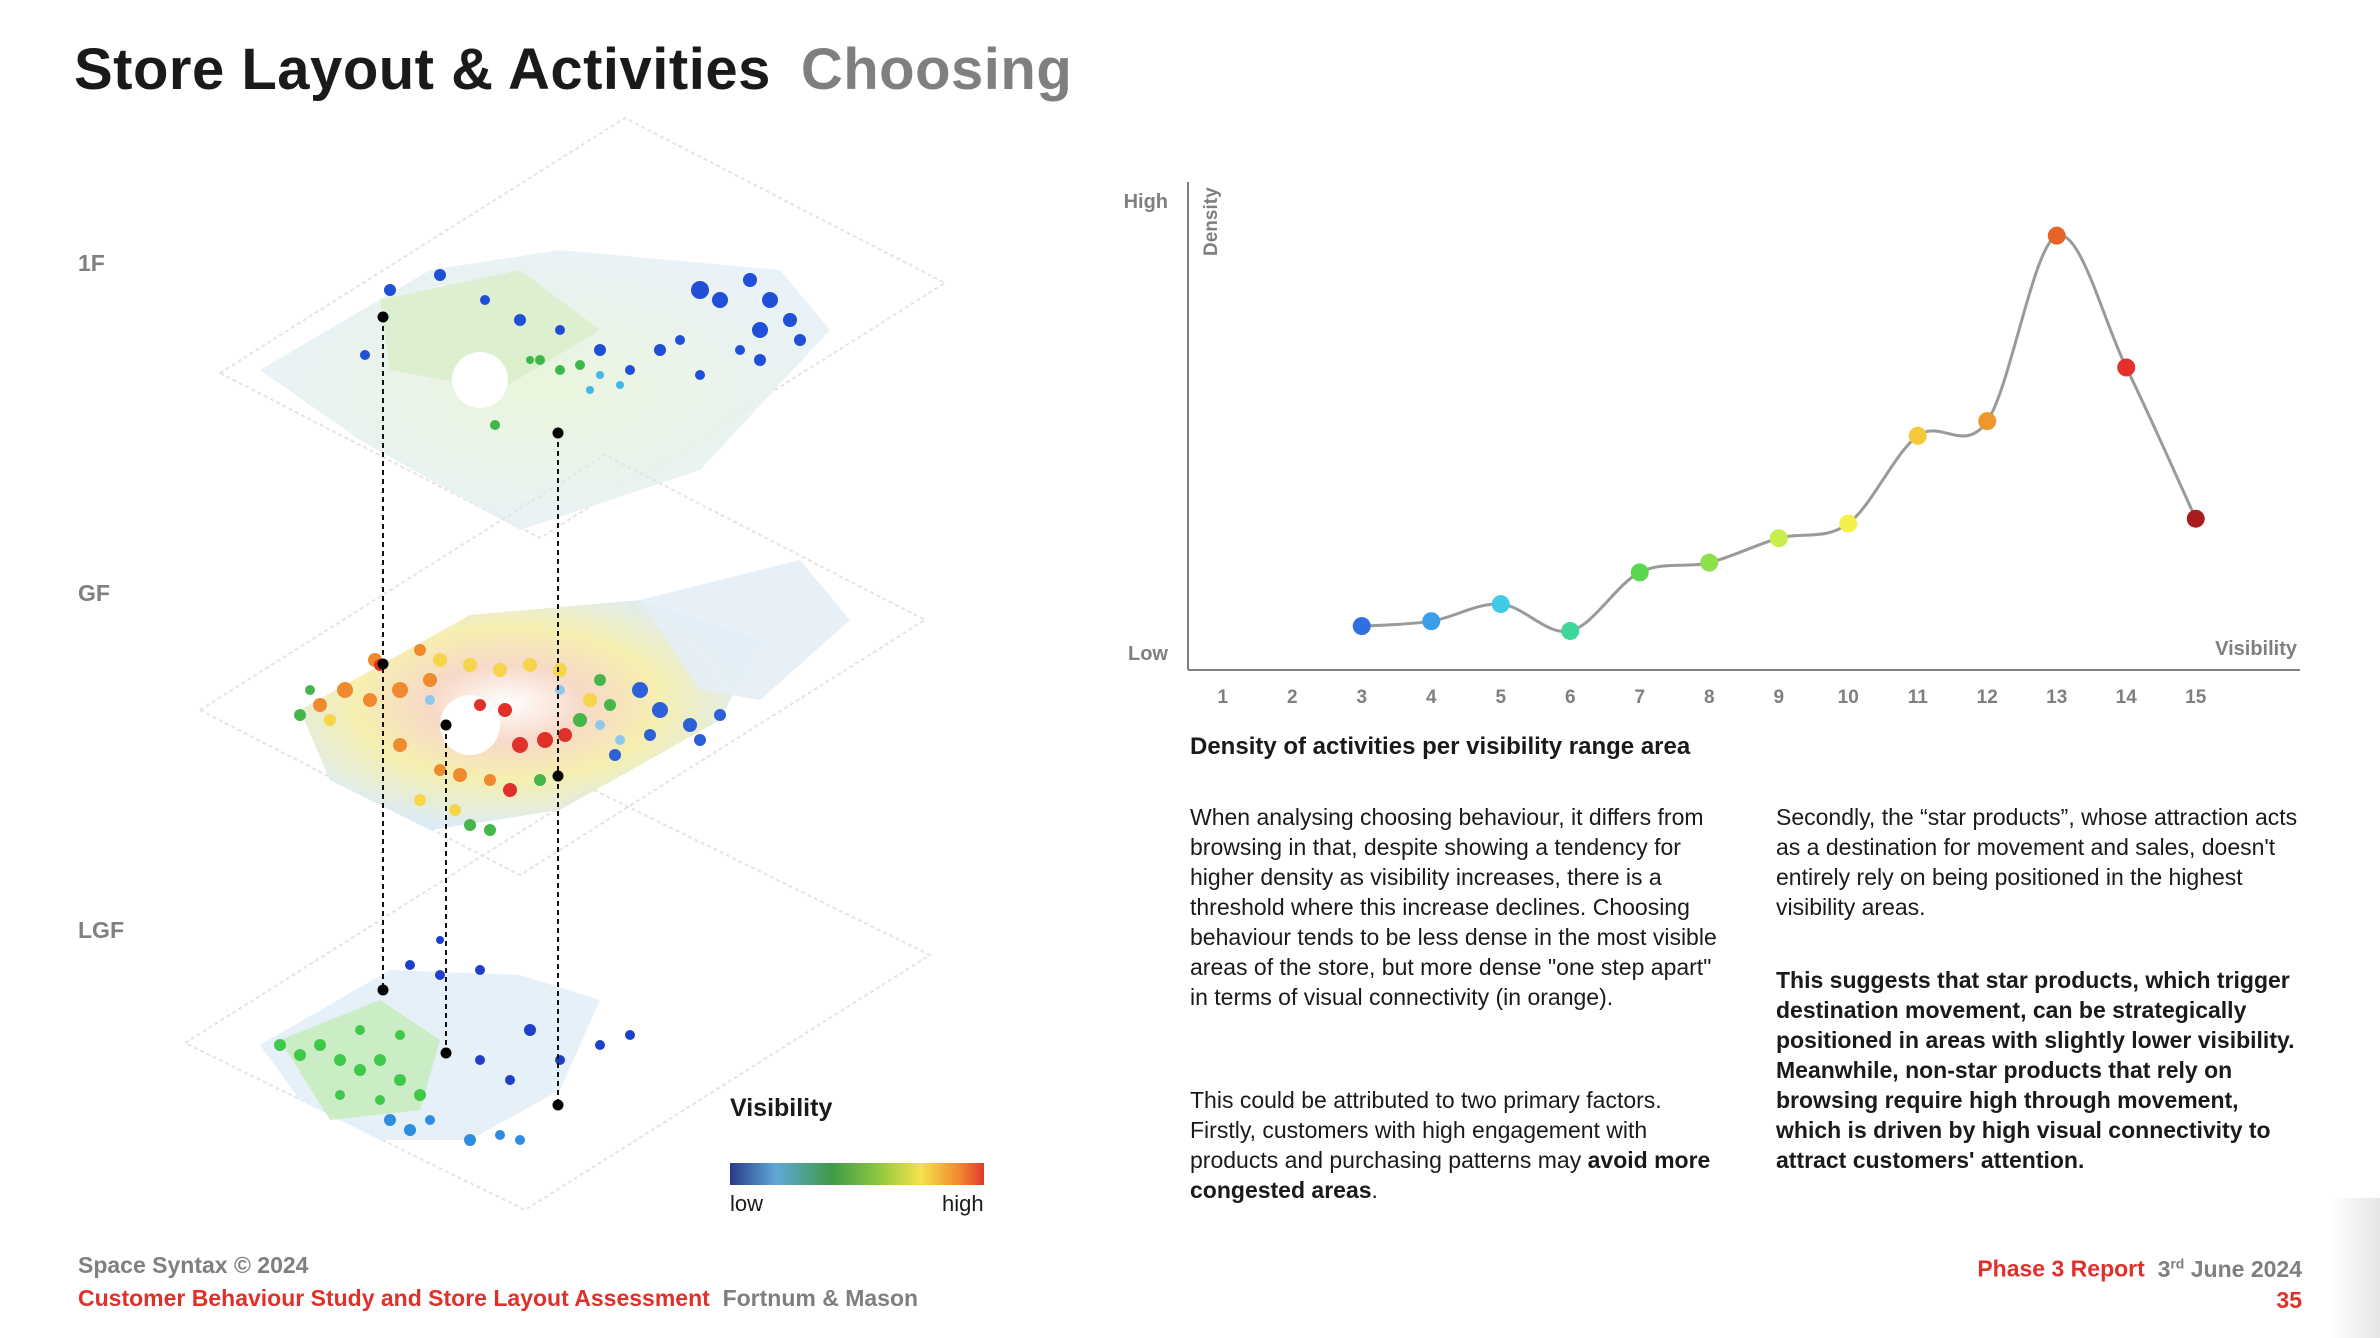 Image resolution: width=2380 pixels, height=1338 pixels. Describe the element at coordinates (1361, 697) in the screenshot. I see `chart-x-tick-label: 3` at that location.